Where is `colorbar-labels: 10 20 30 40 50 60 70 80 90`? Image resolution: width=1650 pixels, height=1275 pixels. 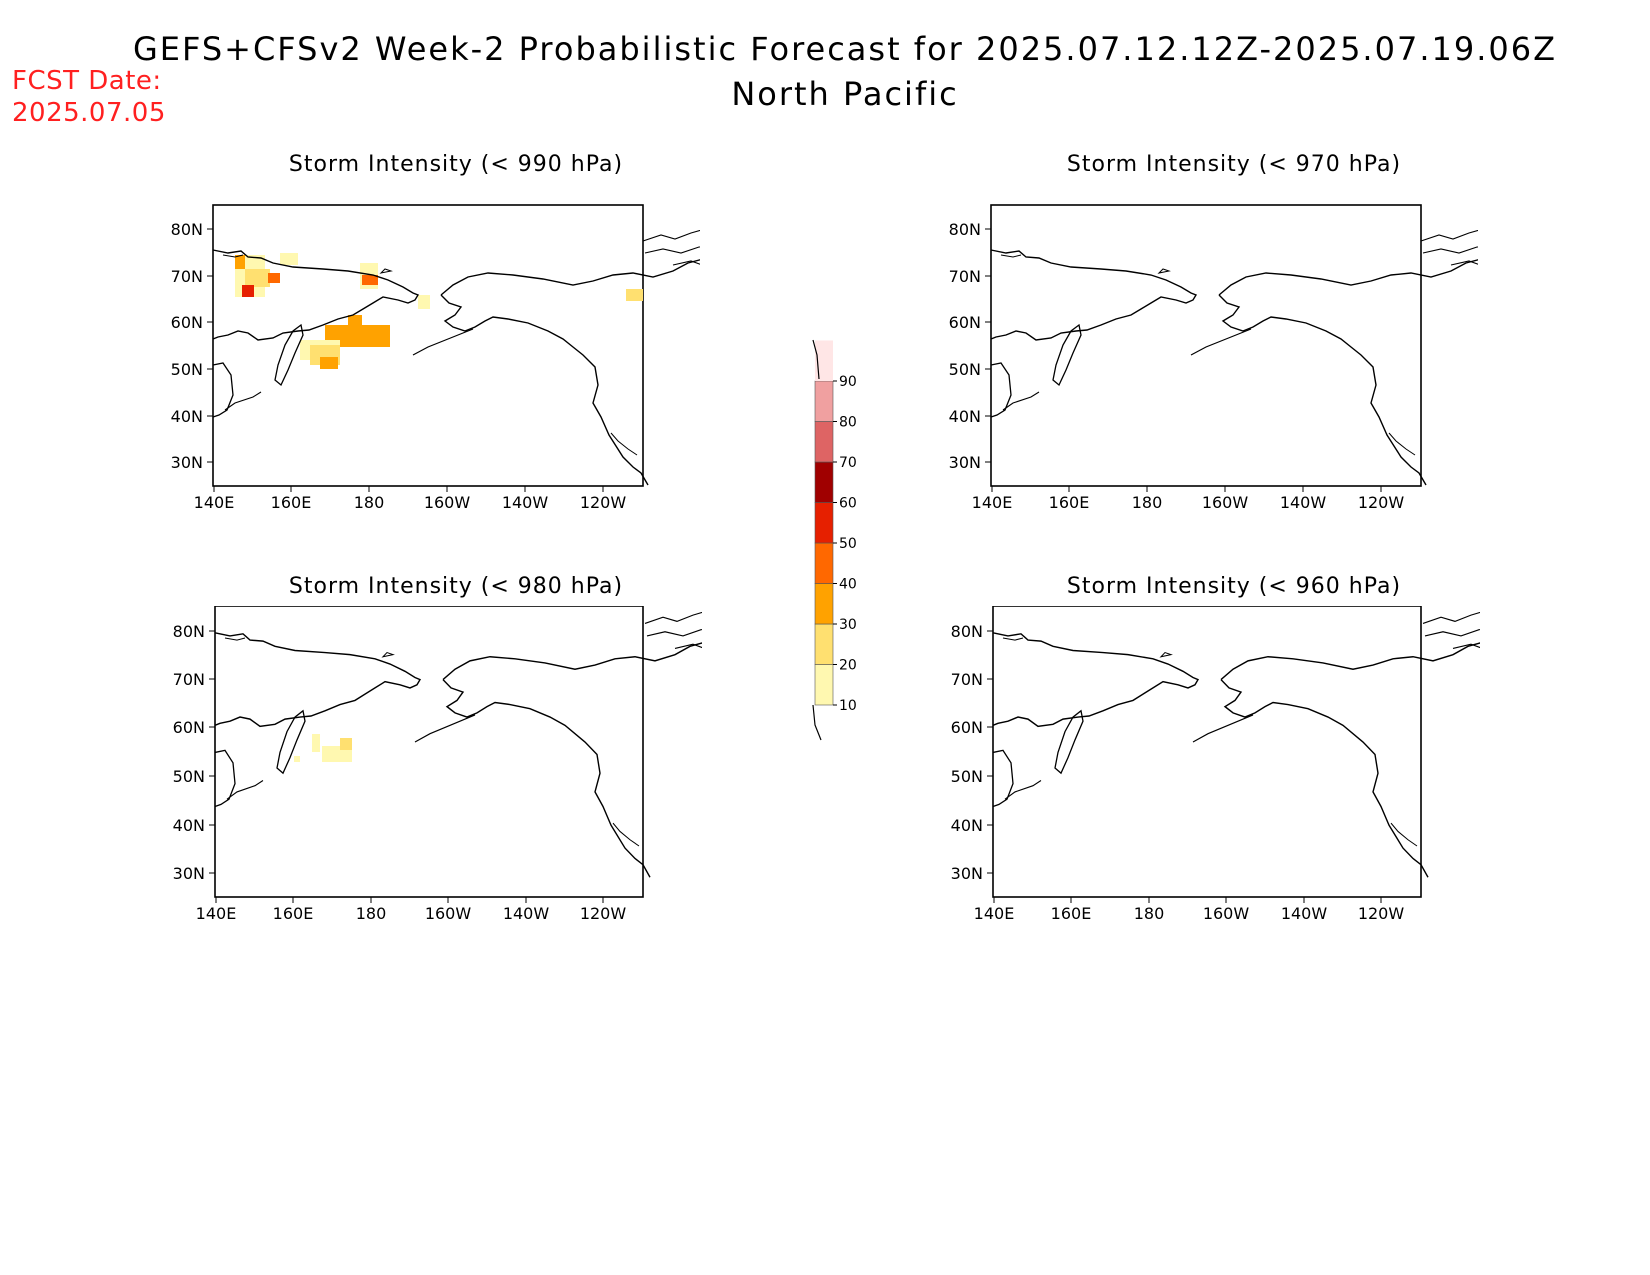 colorbar-labels: 10 20 30 40 50 60 70 80 90 is located at coordinates (845, 544).